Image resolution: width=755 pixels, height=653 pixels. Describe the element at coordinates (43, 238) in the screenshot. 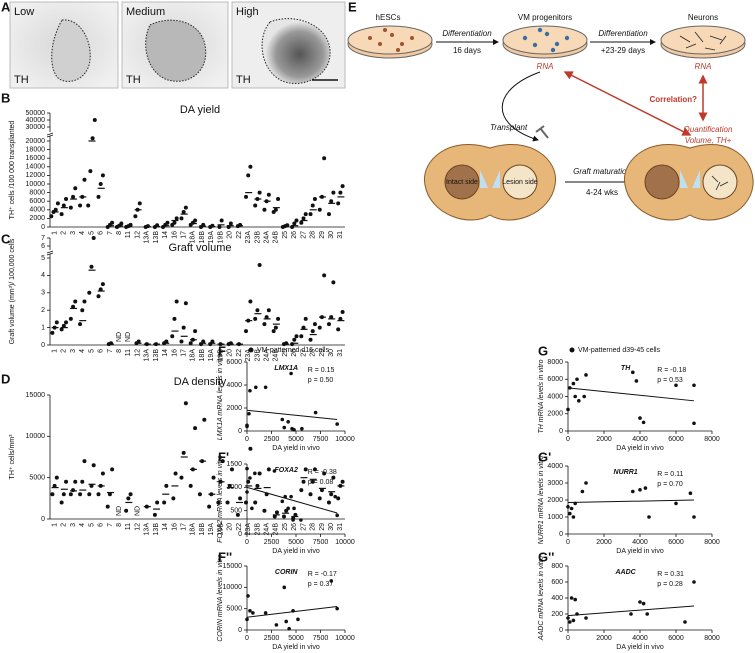

I see `y-tick-label: 7` at that location.